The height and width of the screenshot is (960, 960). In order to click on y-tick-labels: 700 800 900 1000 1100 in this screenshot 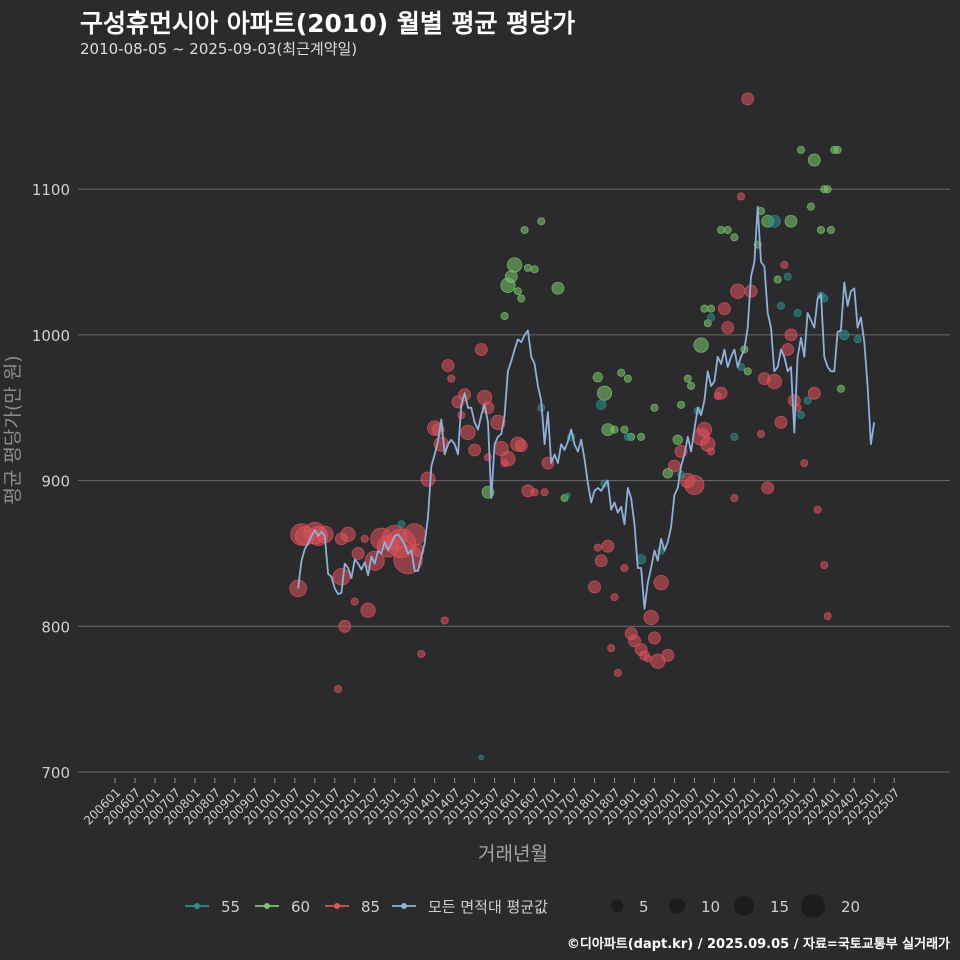, I will do `click(51, 481)`.